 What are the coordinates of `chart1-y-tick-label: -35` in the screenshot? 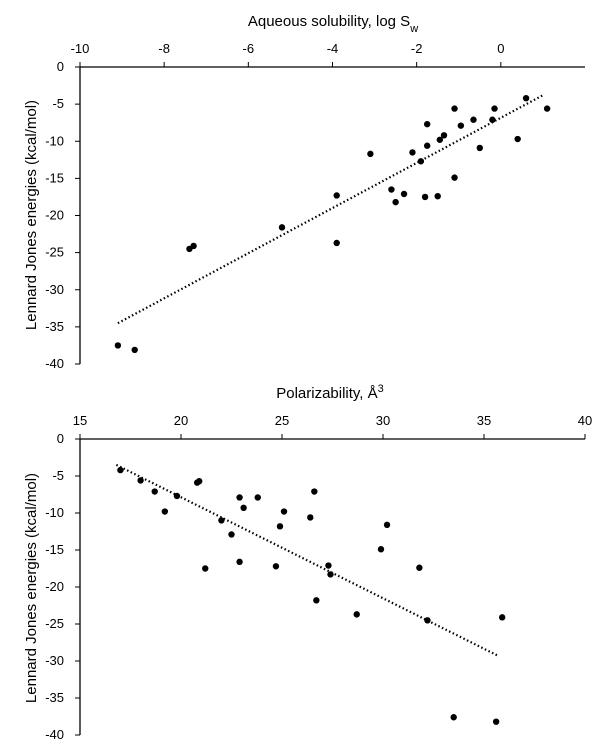 It's located at (54, 326).